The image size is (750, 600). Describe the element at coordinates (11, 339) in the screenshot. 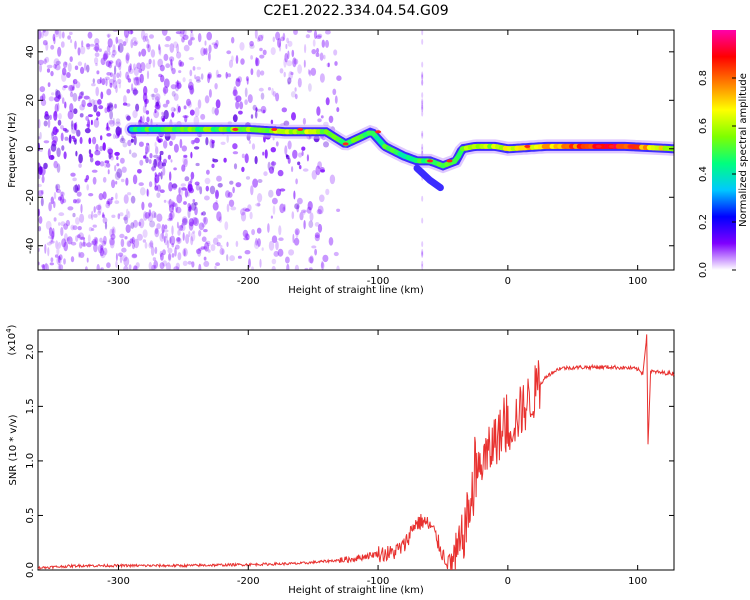

I see `snr-y-exponent-label: (x104)` at that location.